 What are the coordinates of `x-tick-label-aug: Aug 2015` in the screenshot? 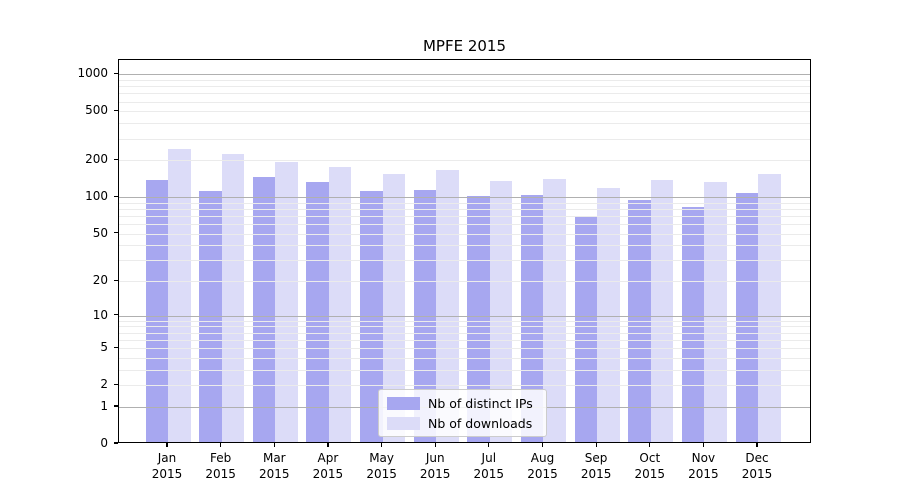 It's located at (542, 466).